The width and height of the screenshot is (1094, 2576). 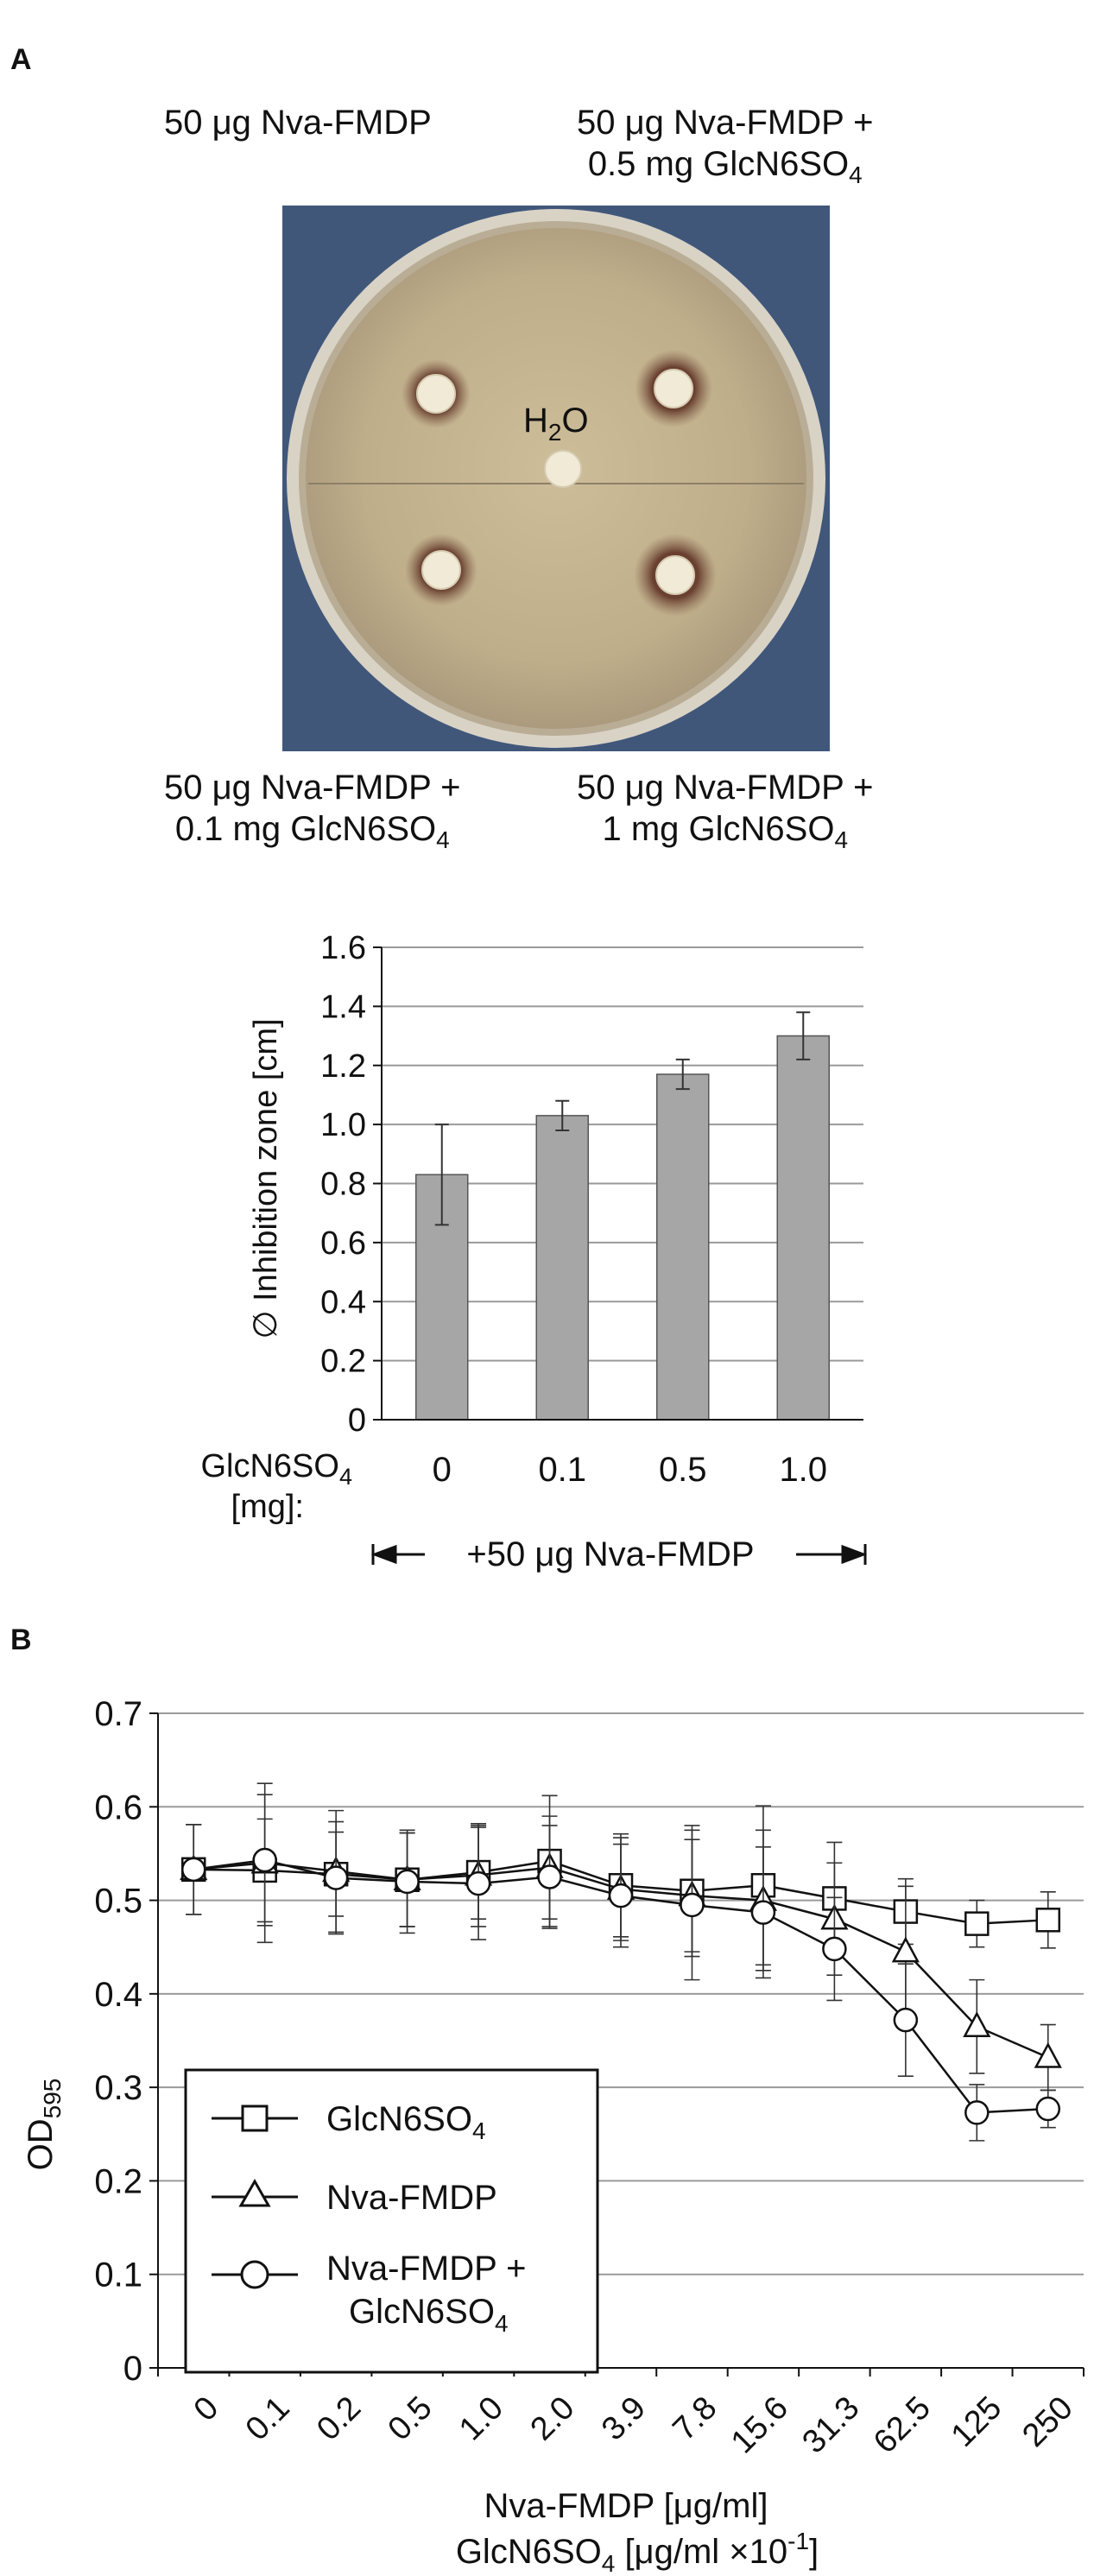 I want to click on panel-a-label: A, so click(x=21, y=60).